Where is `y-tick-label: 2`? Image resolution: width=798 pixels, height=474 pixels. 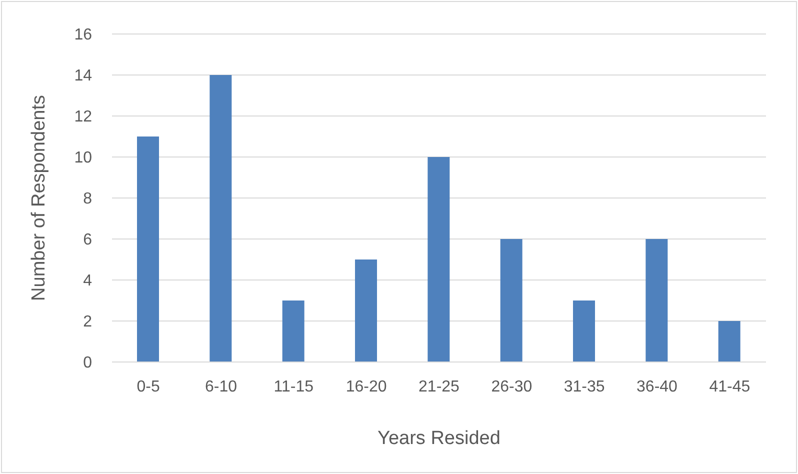
y-tick-label: 2 is located at coordinates (87, 322).